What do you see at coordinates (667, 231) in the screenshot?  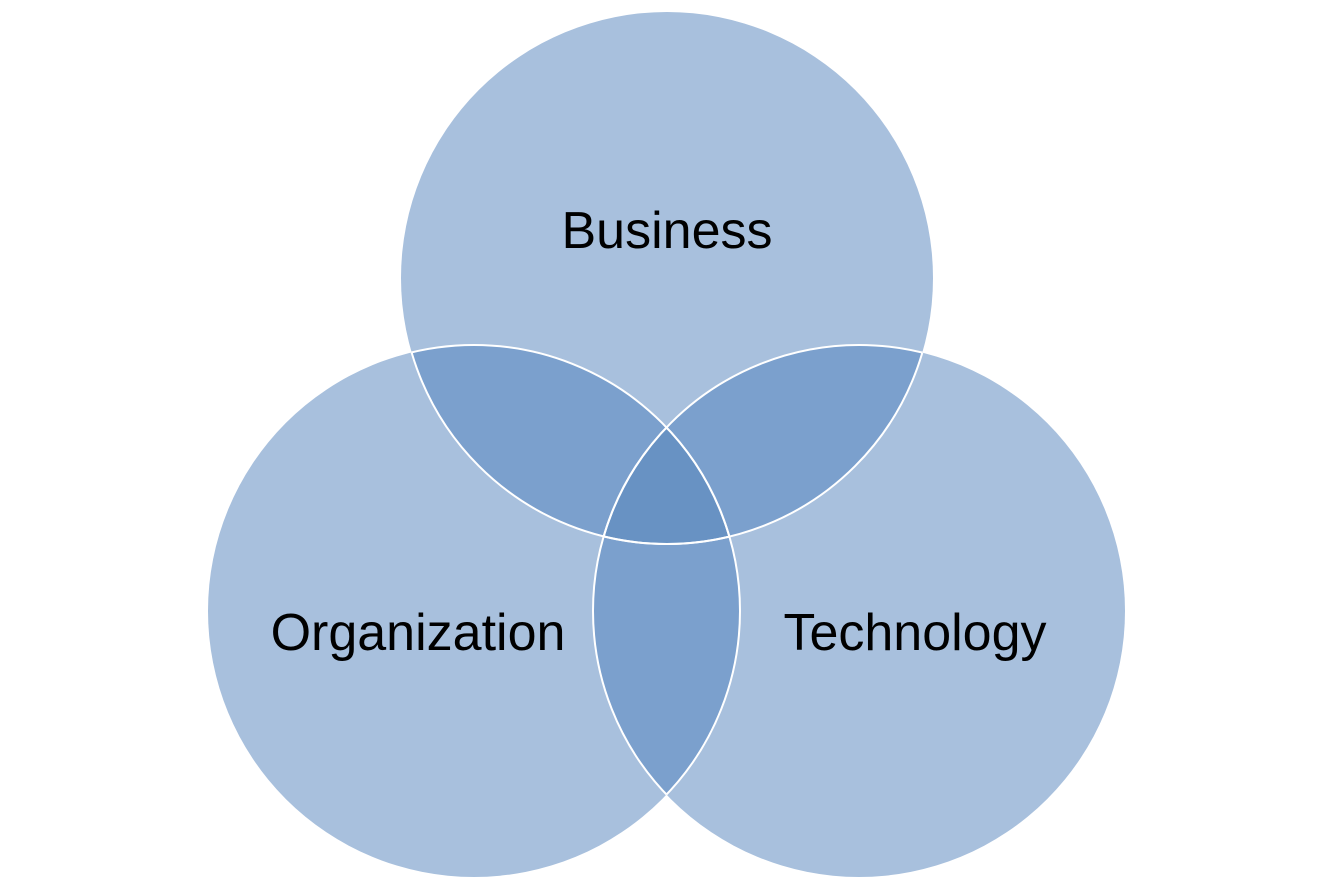 I see `business-label: Business` at bounding box center [667, 231].